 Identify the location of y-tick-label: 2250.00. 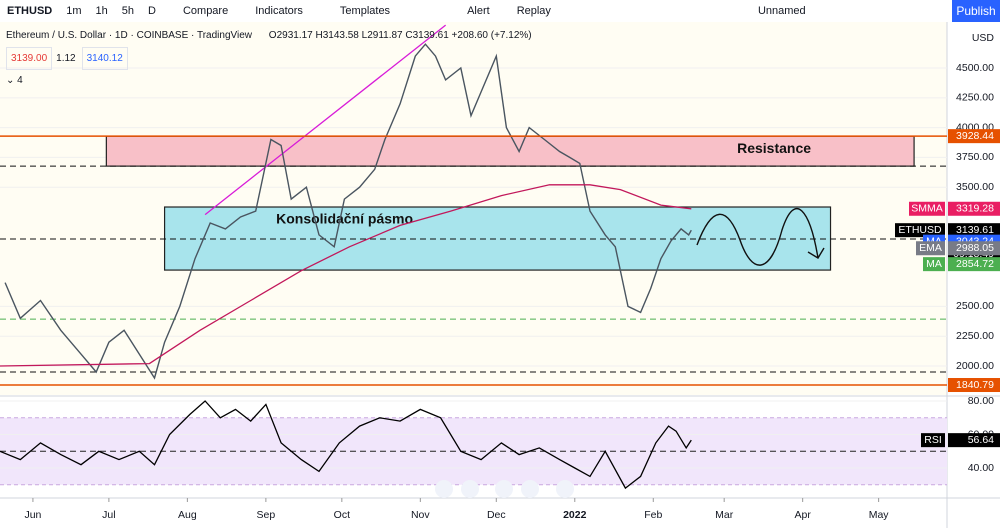
(975, 336).